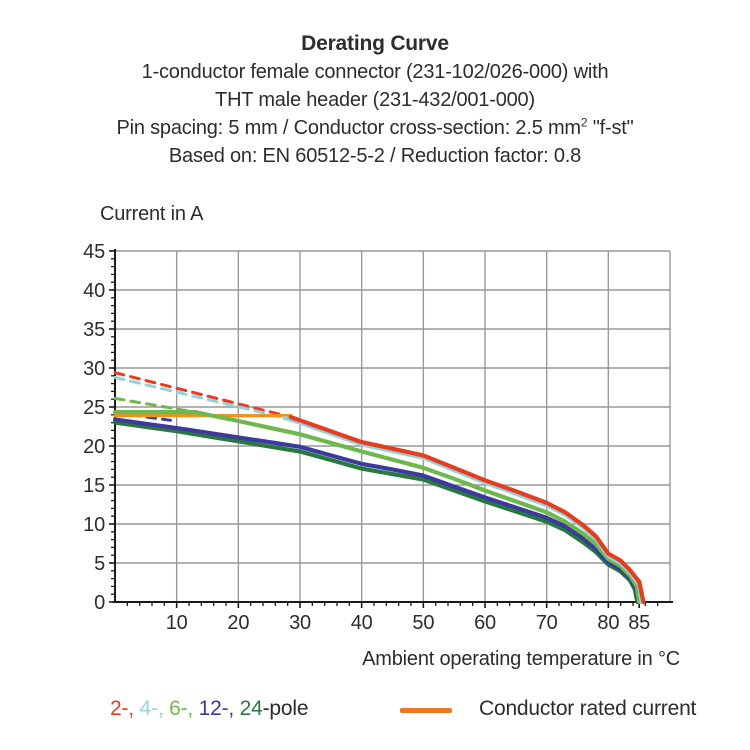  Describe the element at coordinates (94, 427) in the screenshot. I see `y-tick-labels: 0 5 10 15 20 25 30 35 40 45` at that location.